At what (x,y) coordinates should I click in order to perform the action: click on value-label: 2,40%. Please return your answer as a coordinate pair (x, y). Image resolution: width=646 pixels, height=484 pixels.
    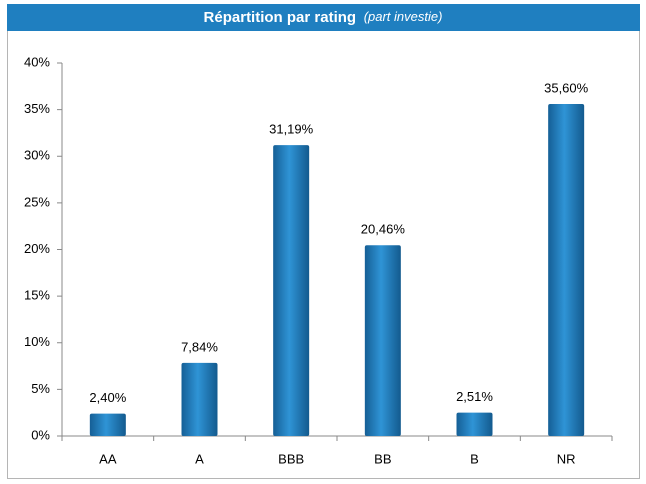
    Looking at the image, I should click on (107, 397).